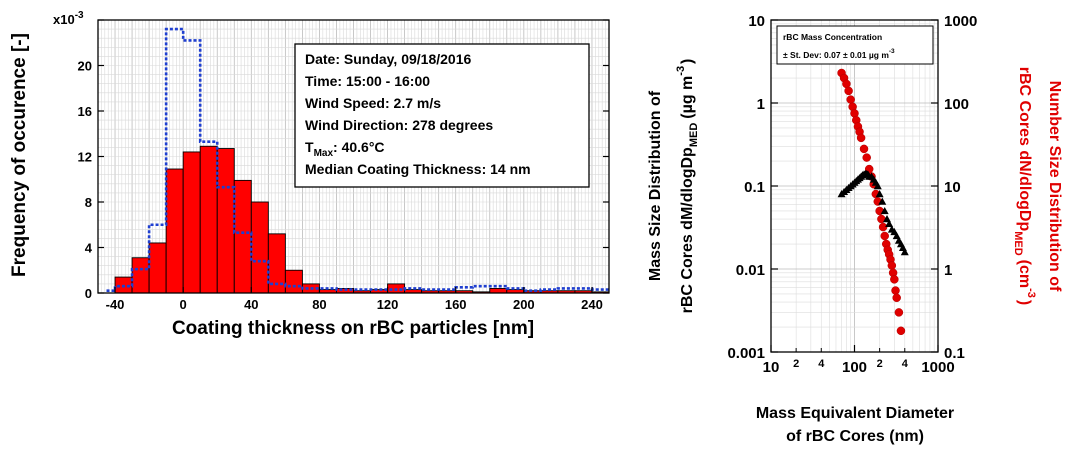  I want to click on y-tick-label: 12, so click(85, 157).